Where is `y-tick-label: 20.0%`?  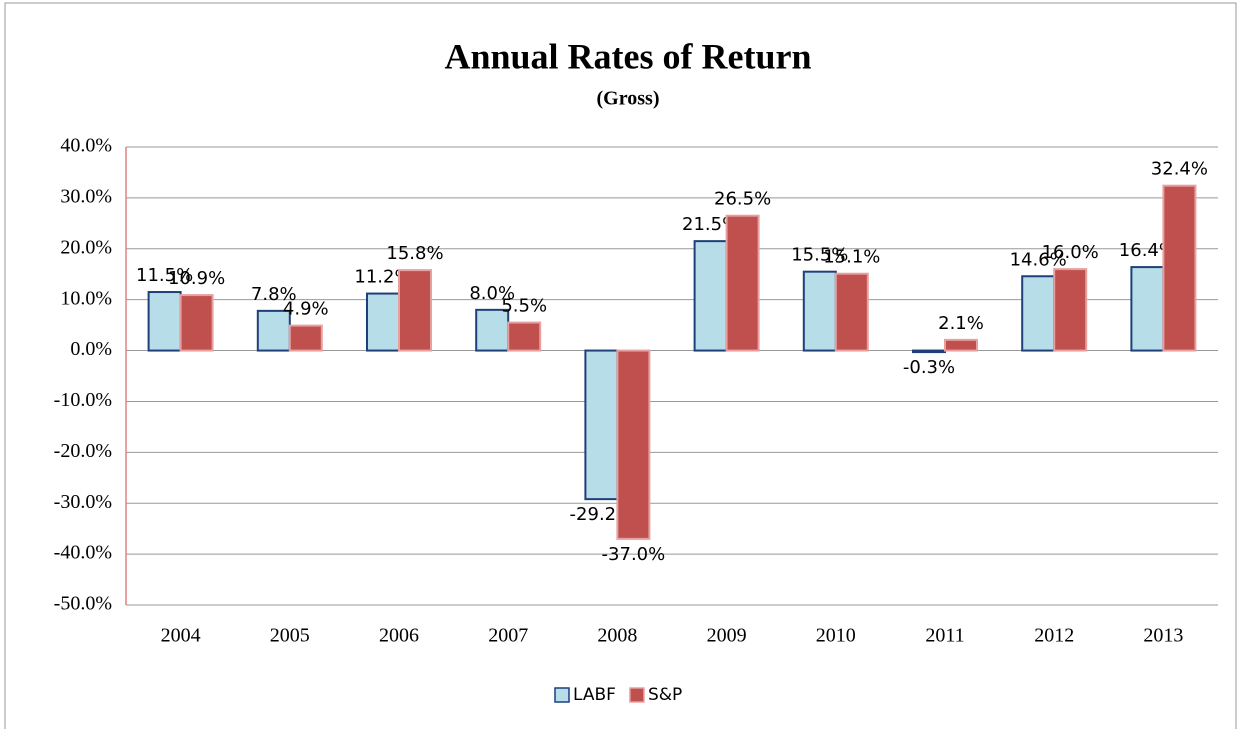
y-tick-label: 20.0% is located at coordinates (86, 247).